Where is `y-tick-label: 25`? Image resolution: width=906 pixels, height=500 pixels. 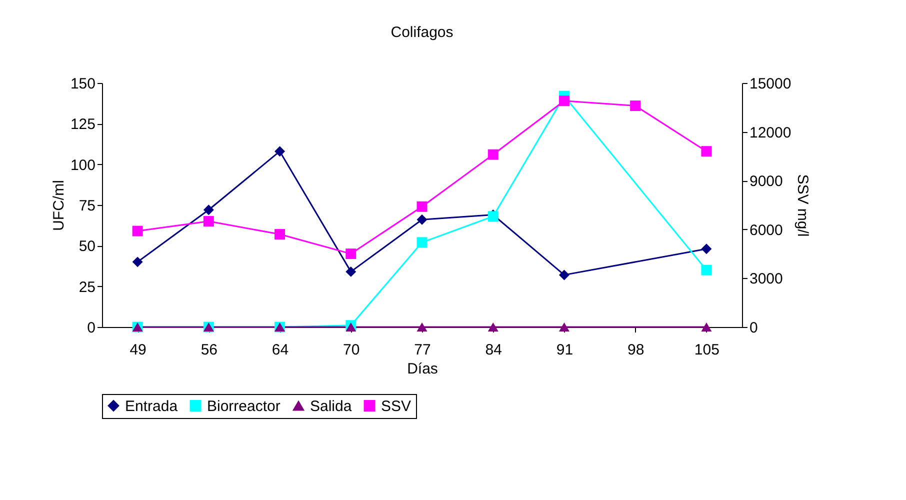
y-tick-label: 25 is located at coordinates (87, 287).